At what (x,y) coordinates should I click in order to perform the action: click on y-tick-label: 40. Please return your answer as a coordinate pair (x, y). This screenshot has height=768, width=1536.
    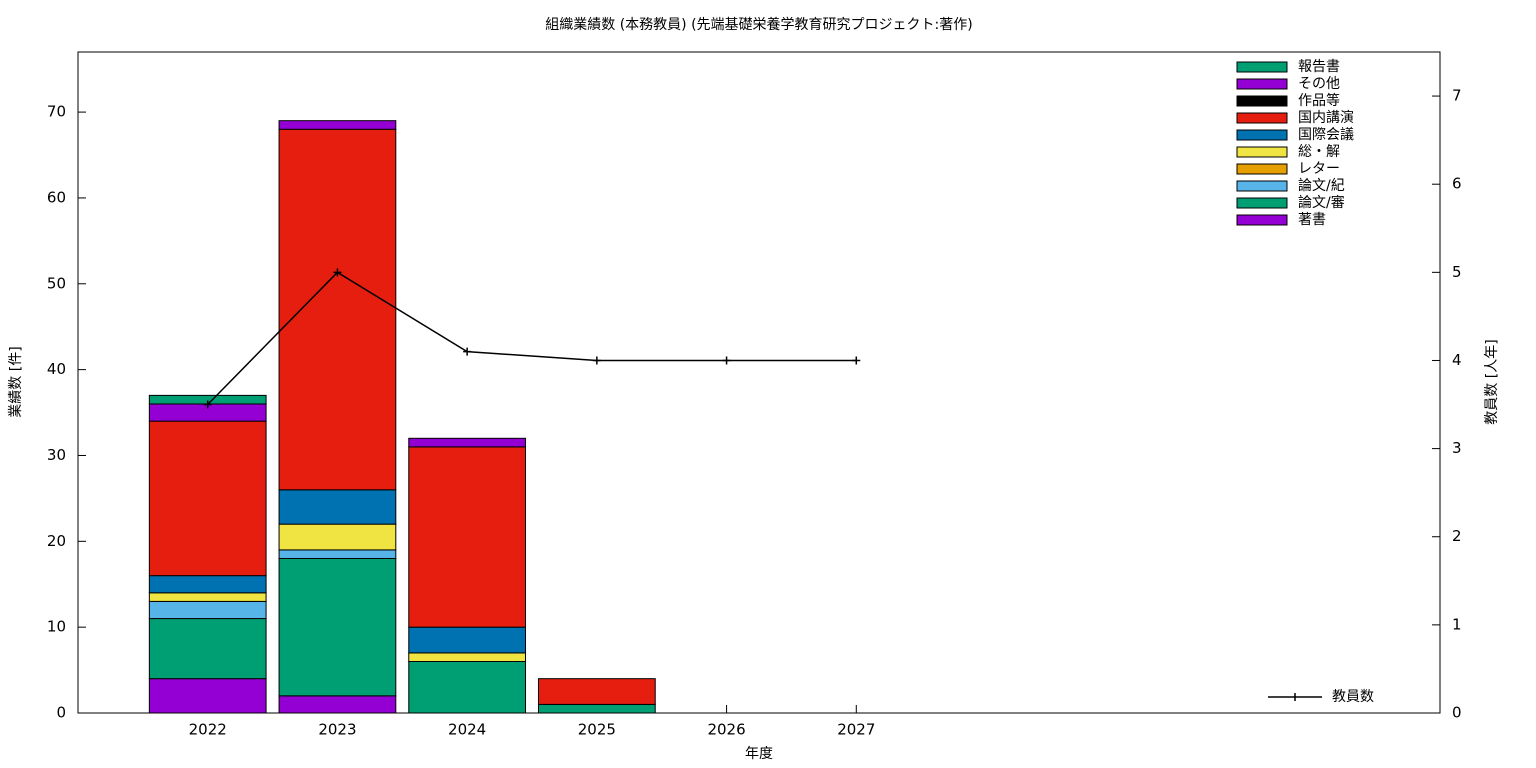
    Looking at the image, I should click on (56, 369).